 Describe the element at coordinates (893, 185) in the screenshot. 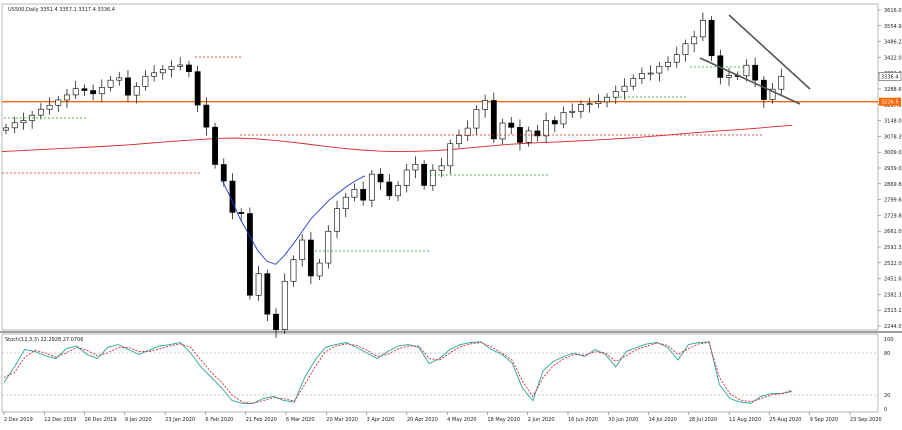

I see `y-axis-label: 2869.8` at that location.